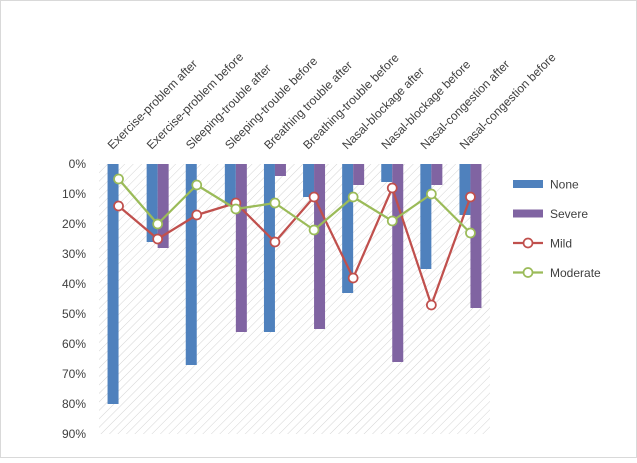  What do you see at coordinates (564, 185) in the screenshot?
I see `legend-label: None` at bounding box center [564, 185].